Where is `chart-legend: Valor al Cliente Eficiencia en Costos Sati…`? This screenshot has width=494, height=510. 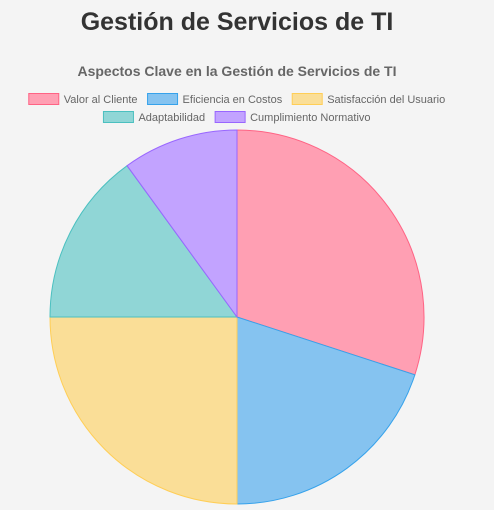
chart-legend: Valor al Cliente Eficiencia en Costos Sati… is located at coordinates (236, 109).